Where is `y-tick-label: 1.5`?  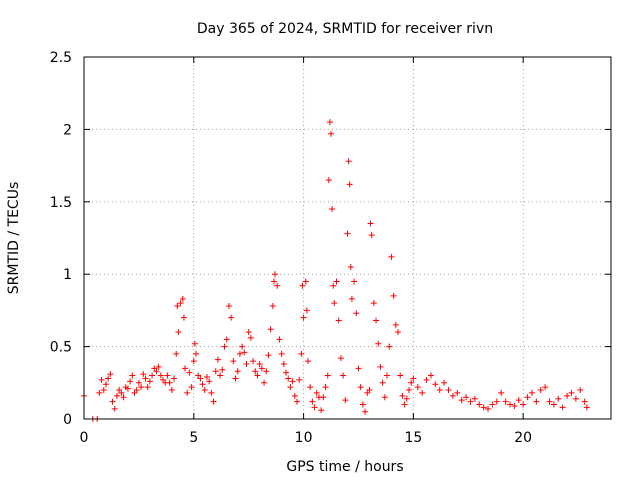
y-tick-label: 1.5 is located at coordinates (61, 203).